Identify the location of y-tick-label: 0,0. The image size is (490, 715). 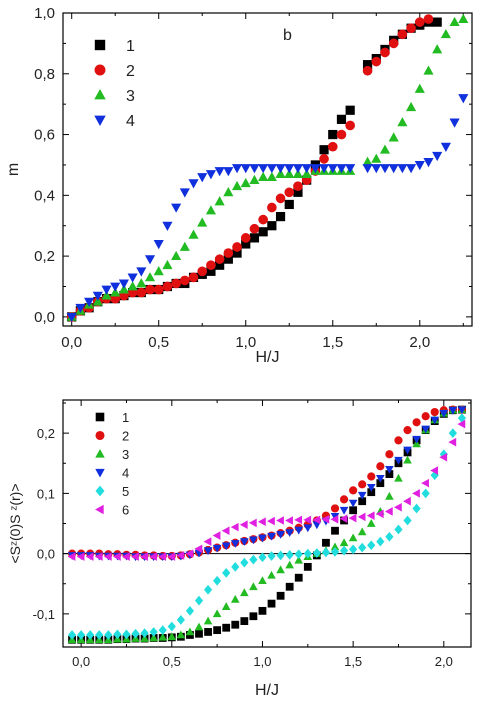
(46, 554).